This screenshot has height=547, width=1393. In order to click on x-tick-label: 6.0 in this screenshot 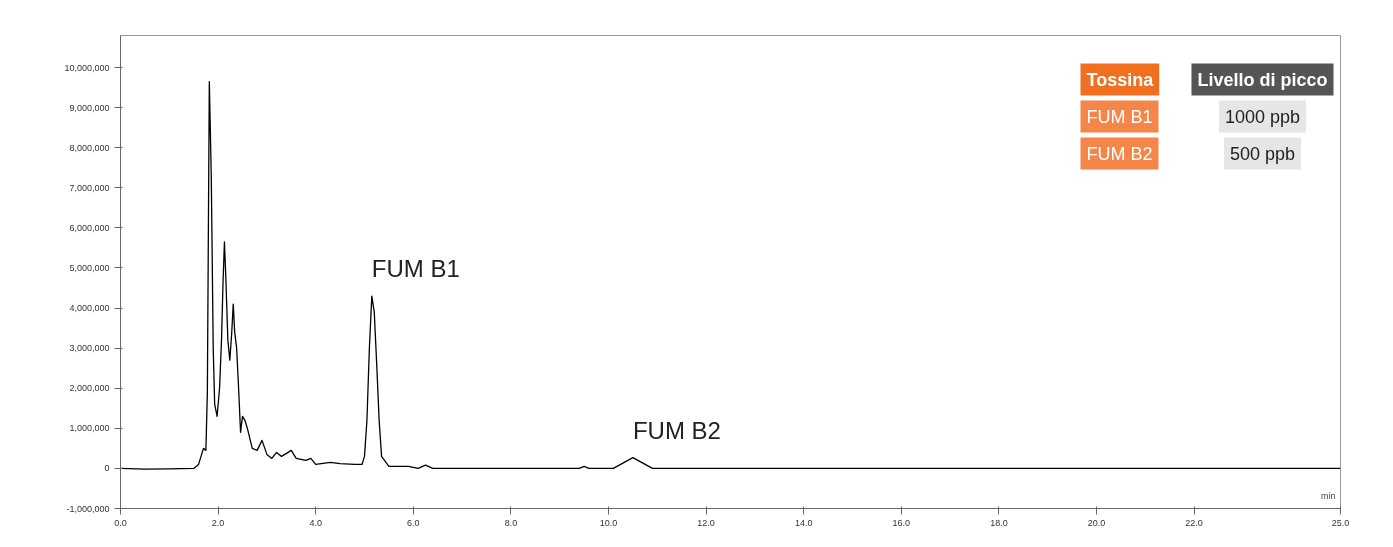, I will do `click(413, 522)`.